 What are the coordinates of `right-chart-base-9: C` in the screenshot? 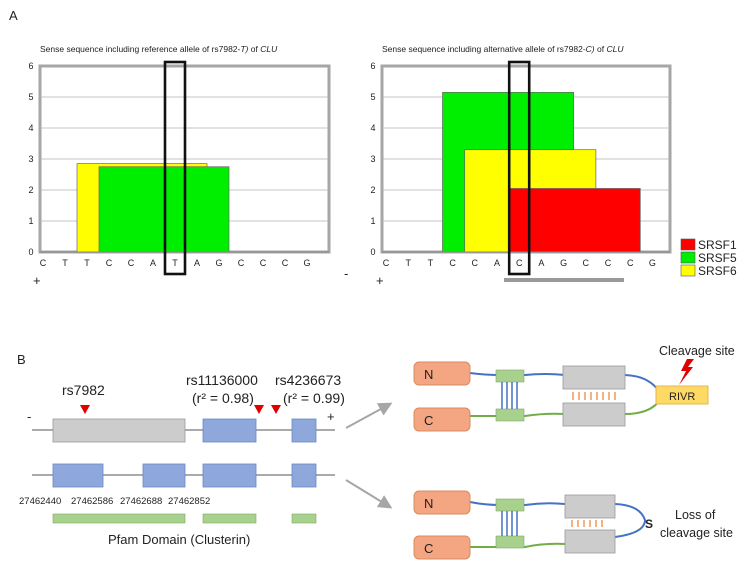 It's located at (586, 263).